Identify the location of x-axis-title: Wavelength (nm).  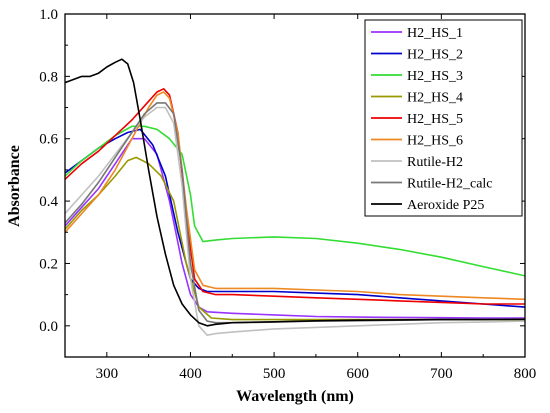
(295, 396).